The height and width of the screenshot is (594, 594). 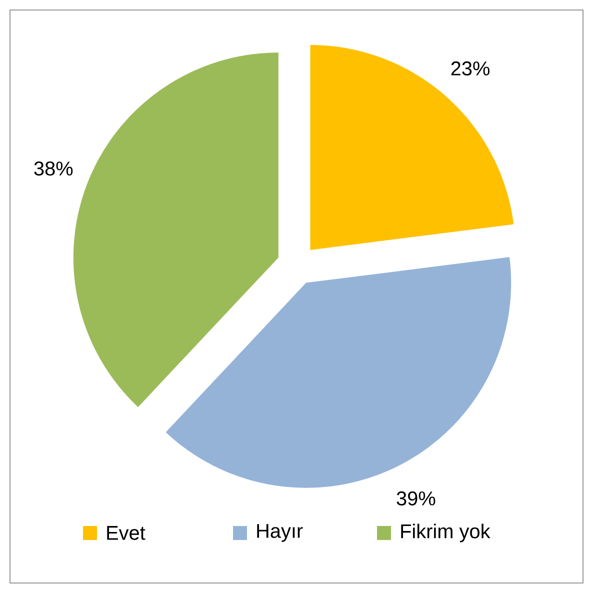 I want to click on legend-label: Evet, so click(x=126, y=533).